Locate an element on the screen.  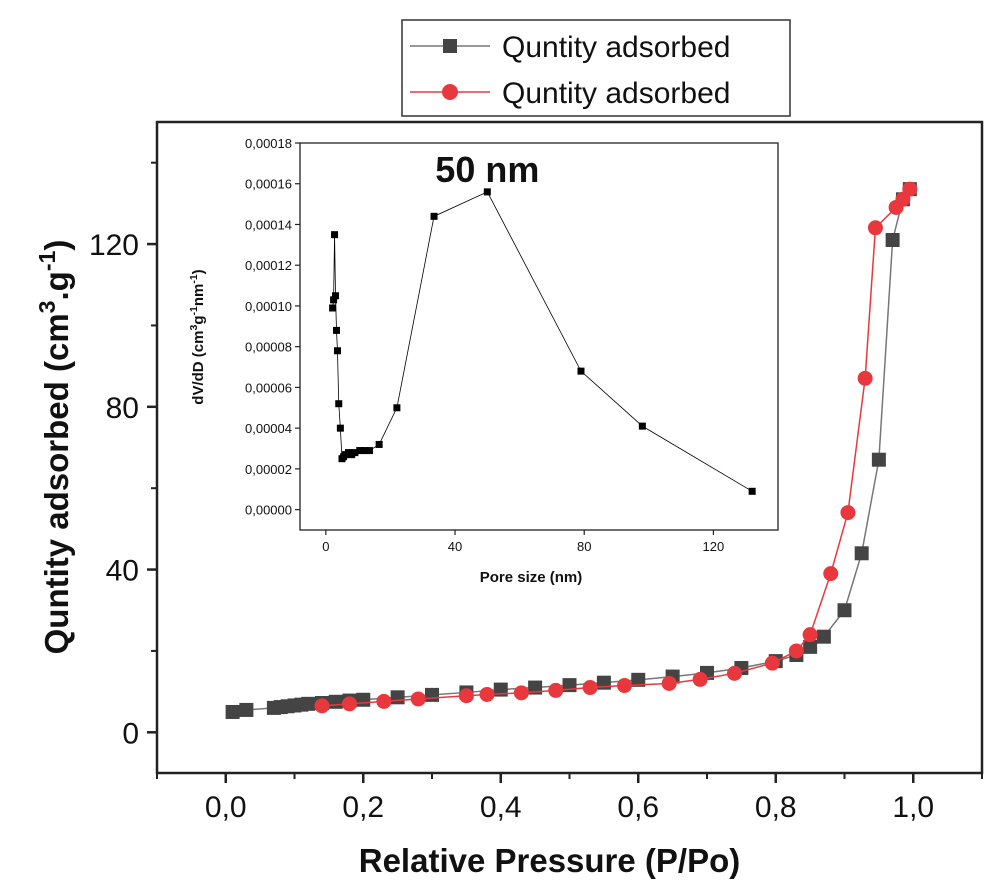
inset-y-tick-label: 0,00014 is located at coordinates (268, 224).